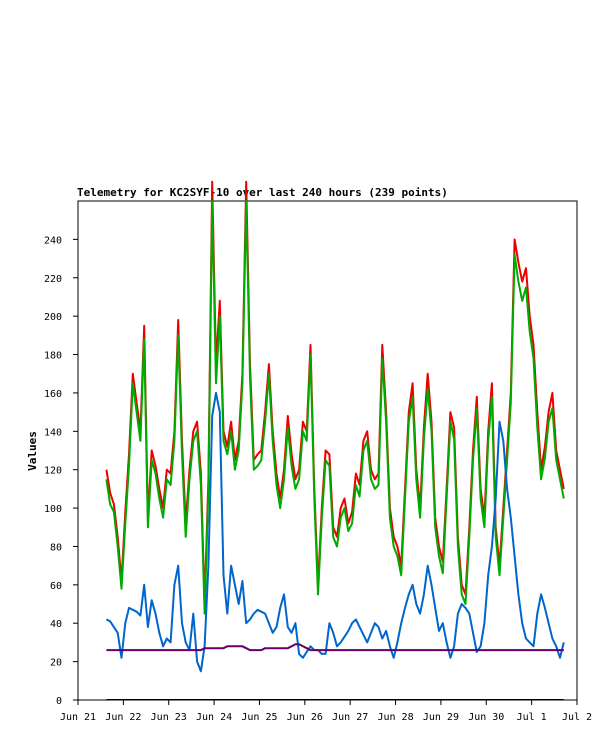  What do you see at coordinates (214, 717) in the screenshot?
I see `x-tick-label: Jun 24` at bounding box center [214, 717].